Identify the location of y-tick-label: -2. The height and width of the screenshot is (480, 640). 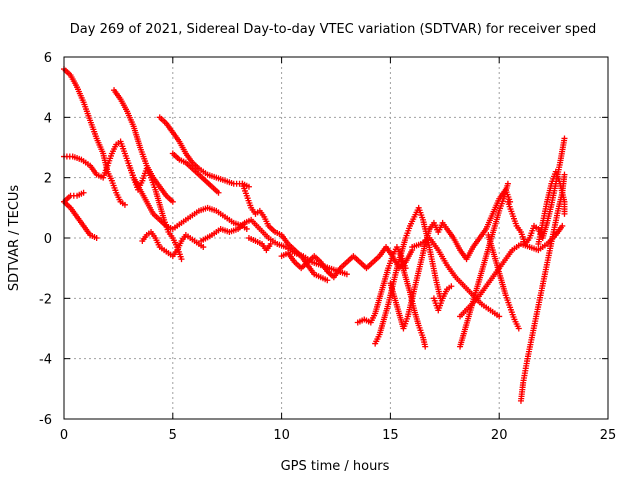
(45, 299).